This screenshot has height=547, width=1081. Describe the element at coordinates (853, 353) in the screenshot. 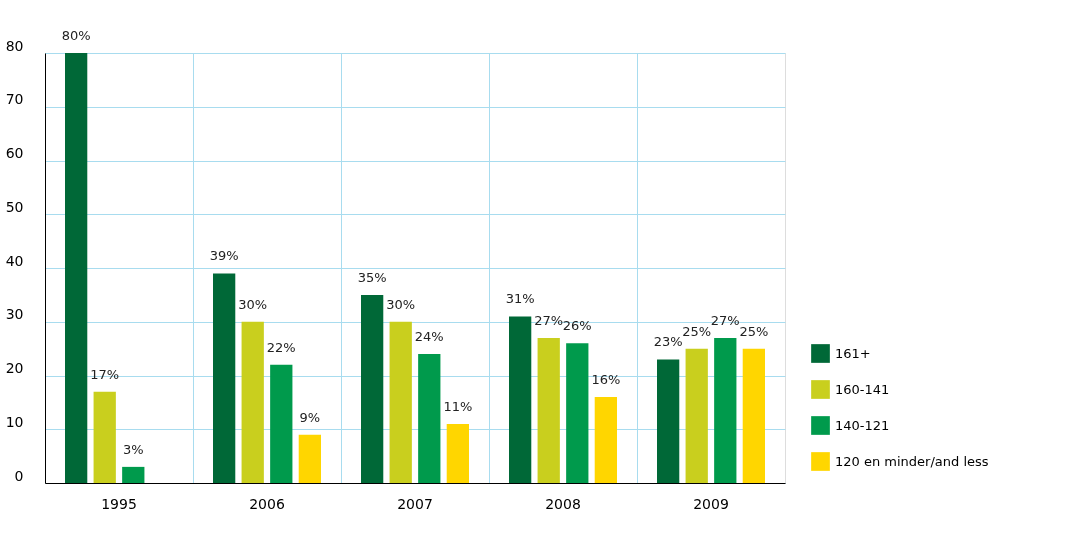

I see `legend-label: 161+` at that location.